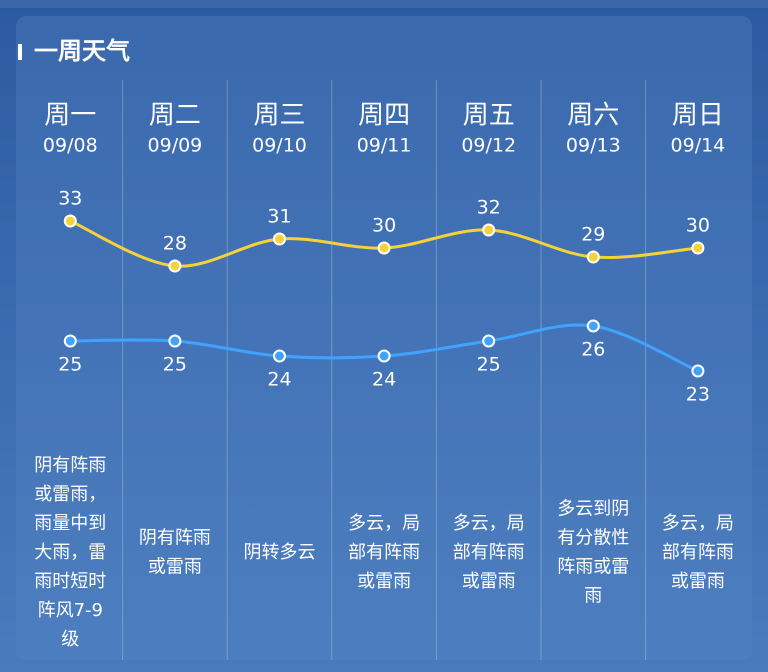 Image resolution: width=768 pixels, height=672 pixels. Describe the element at coordinates (698, 116) in the screenshot. I see `day-name: 周日` at that location.